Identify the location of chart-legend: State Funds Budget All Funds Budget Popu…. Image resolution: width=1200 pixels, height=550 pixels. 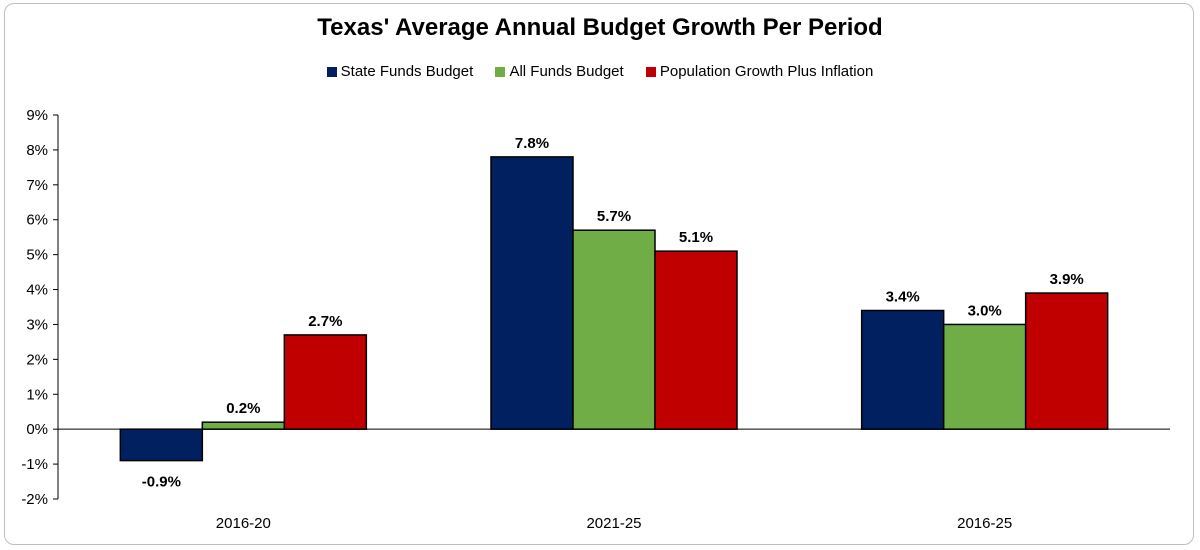
(600, 71).